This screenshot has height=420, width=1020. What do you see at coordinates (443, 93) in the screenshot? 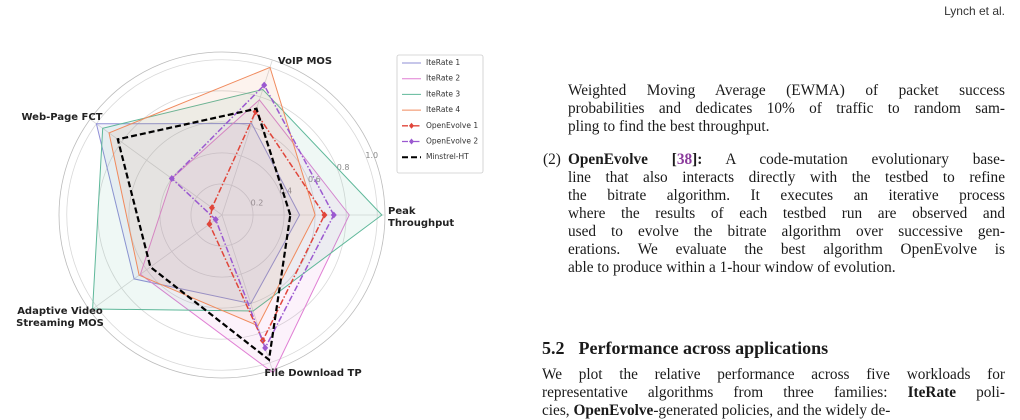
I see `legend-label: IteRate 3` at bounding box center [443, 93].